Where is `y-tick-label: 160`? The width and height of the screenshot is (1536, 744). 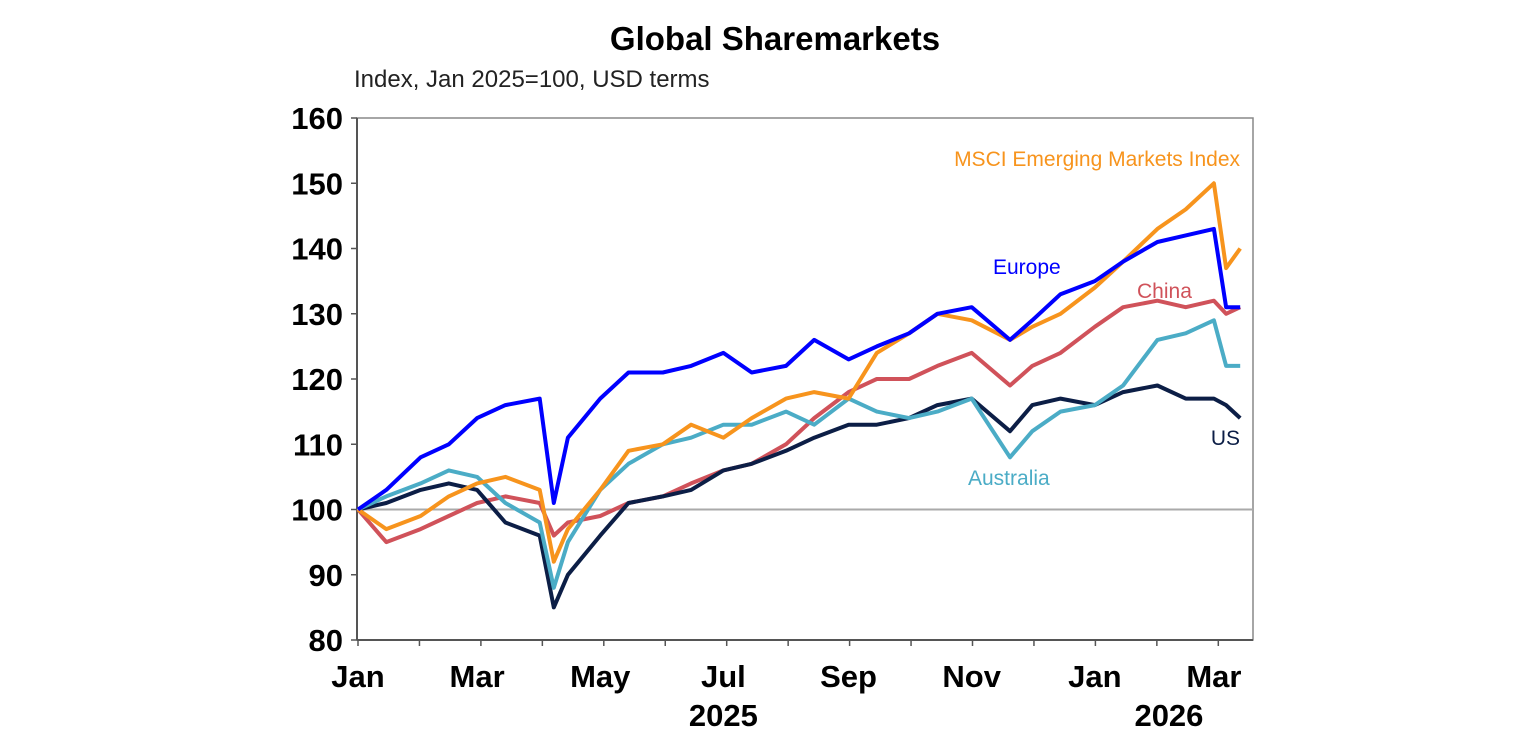 y-tick-label: 160 is located at coordinates (317, 118).